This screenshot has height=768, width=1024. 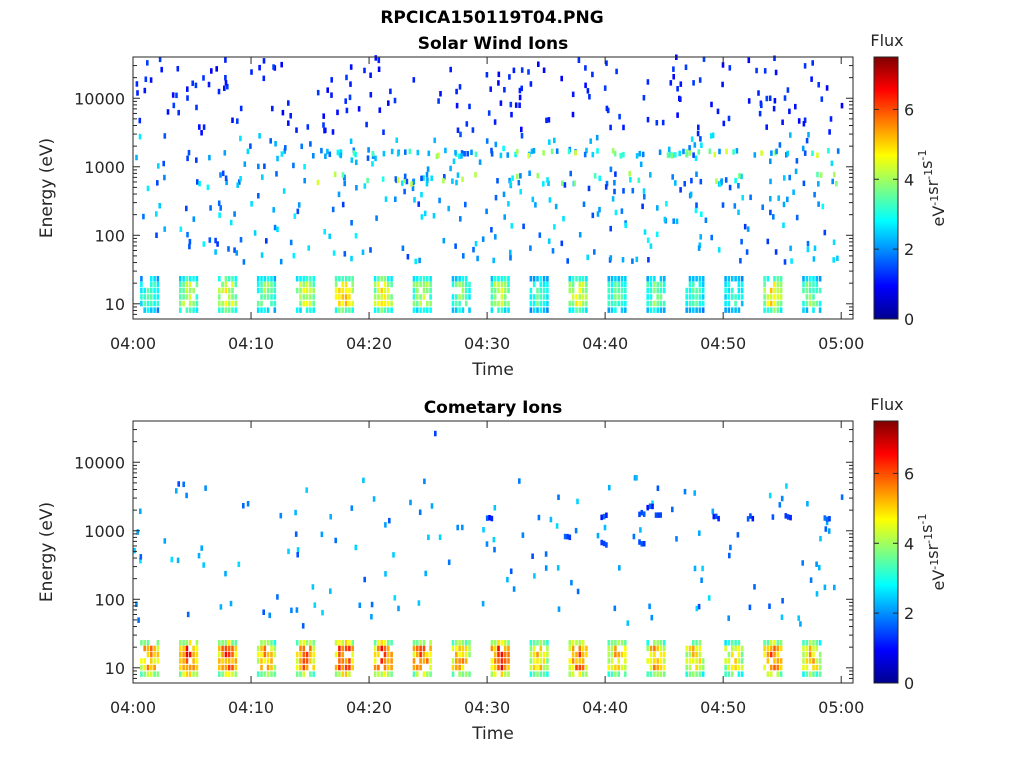 I want to click on colorbar-frame, so click(x=886, y=552).